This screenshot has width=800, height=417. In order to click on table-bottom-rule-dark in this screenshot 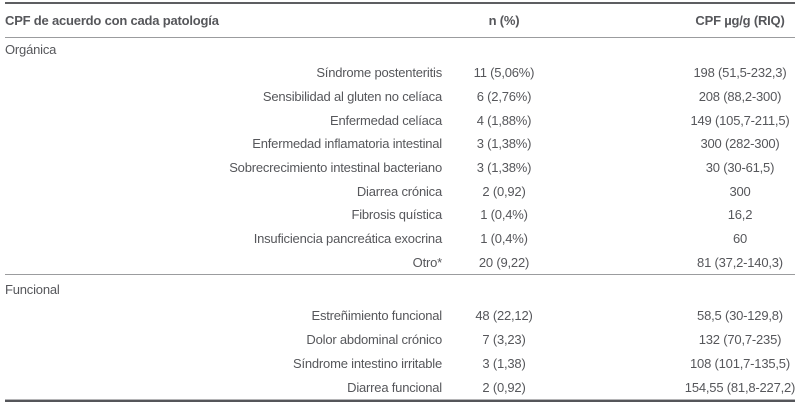, I will do `click(400, 401)`.